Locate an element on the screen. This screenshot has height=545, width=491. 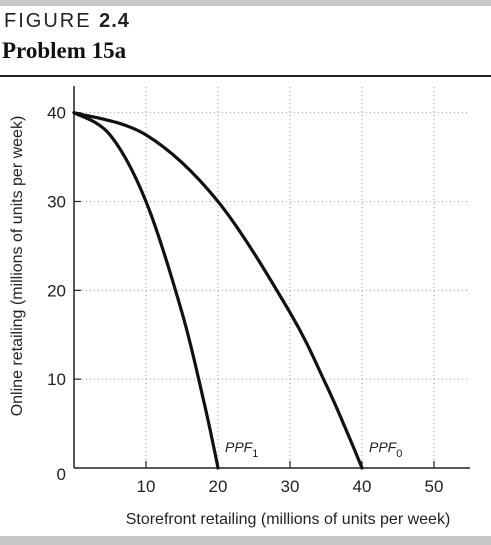
y-tick-label: 30 is located at coordinates (56, 201).